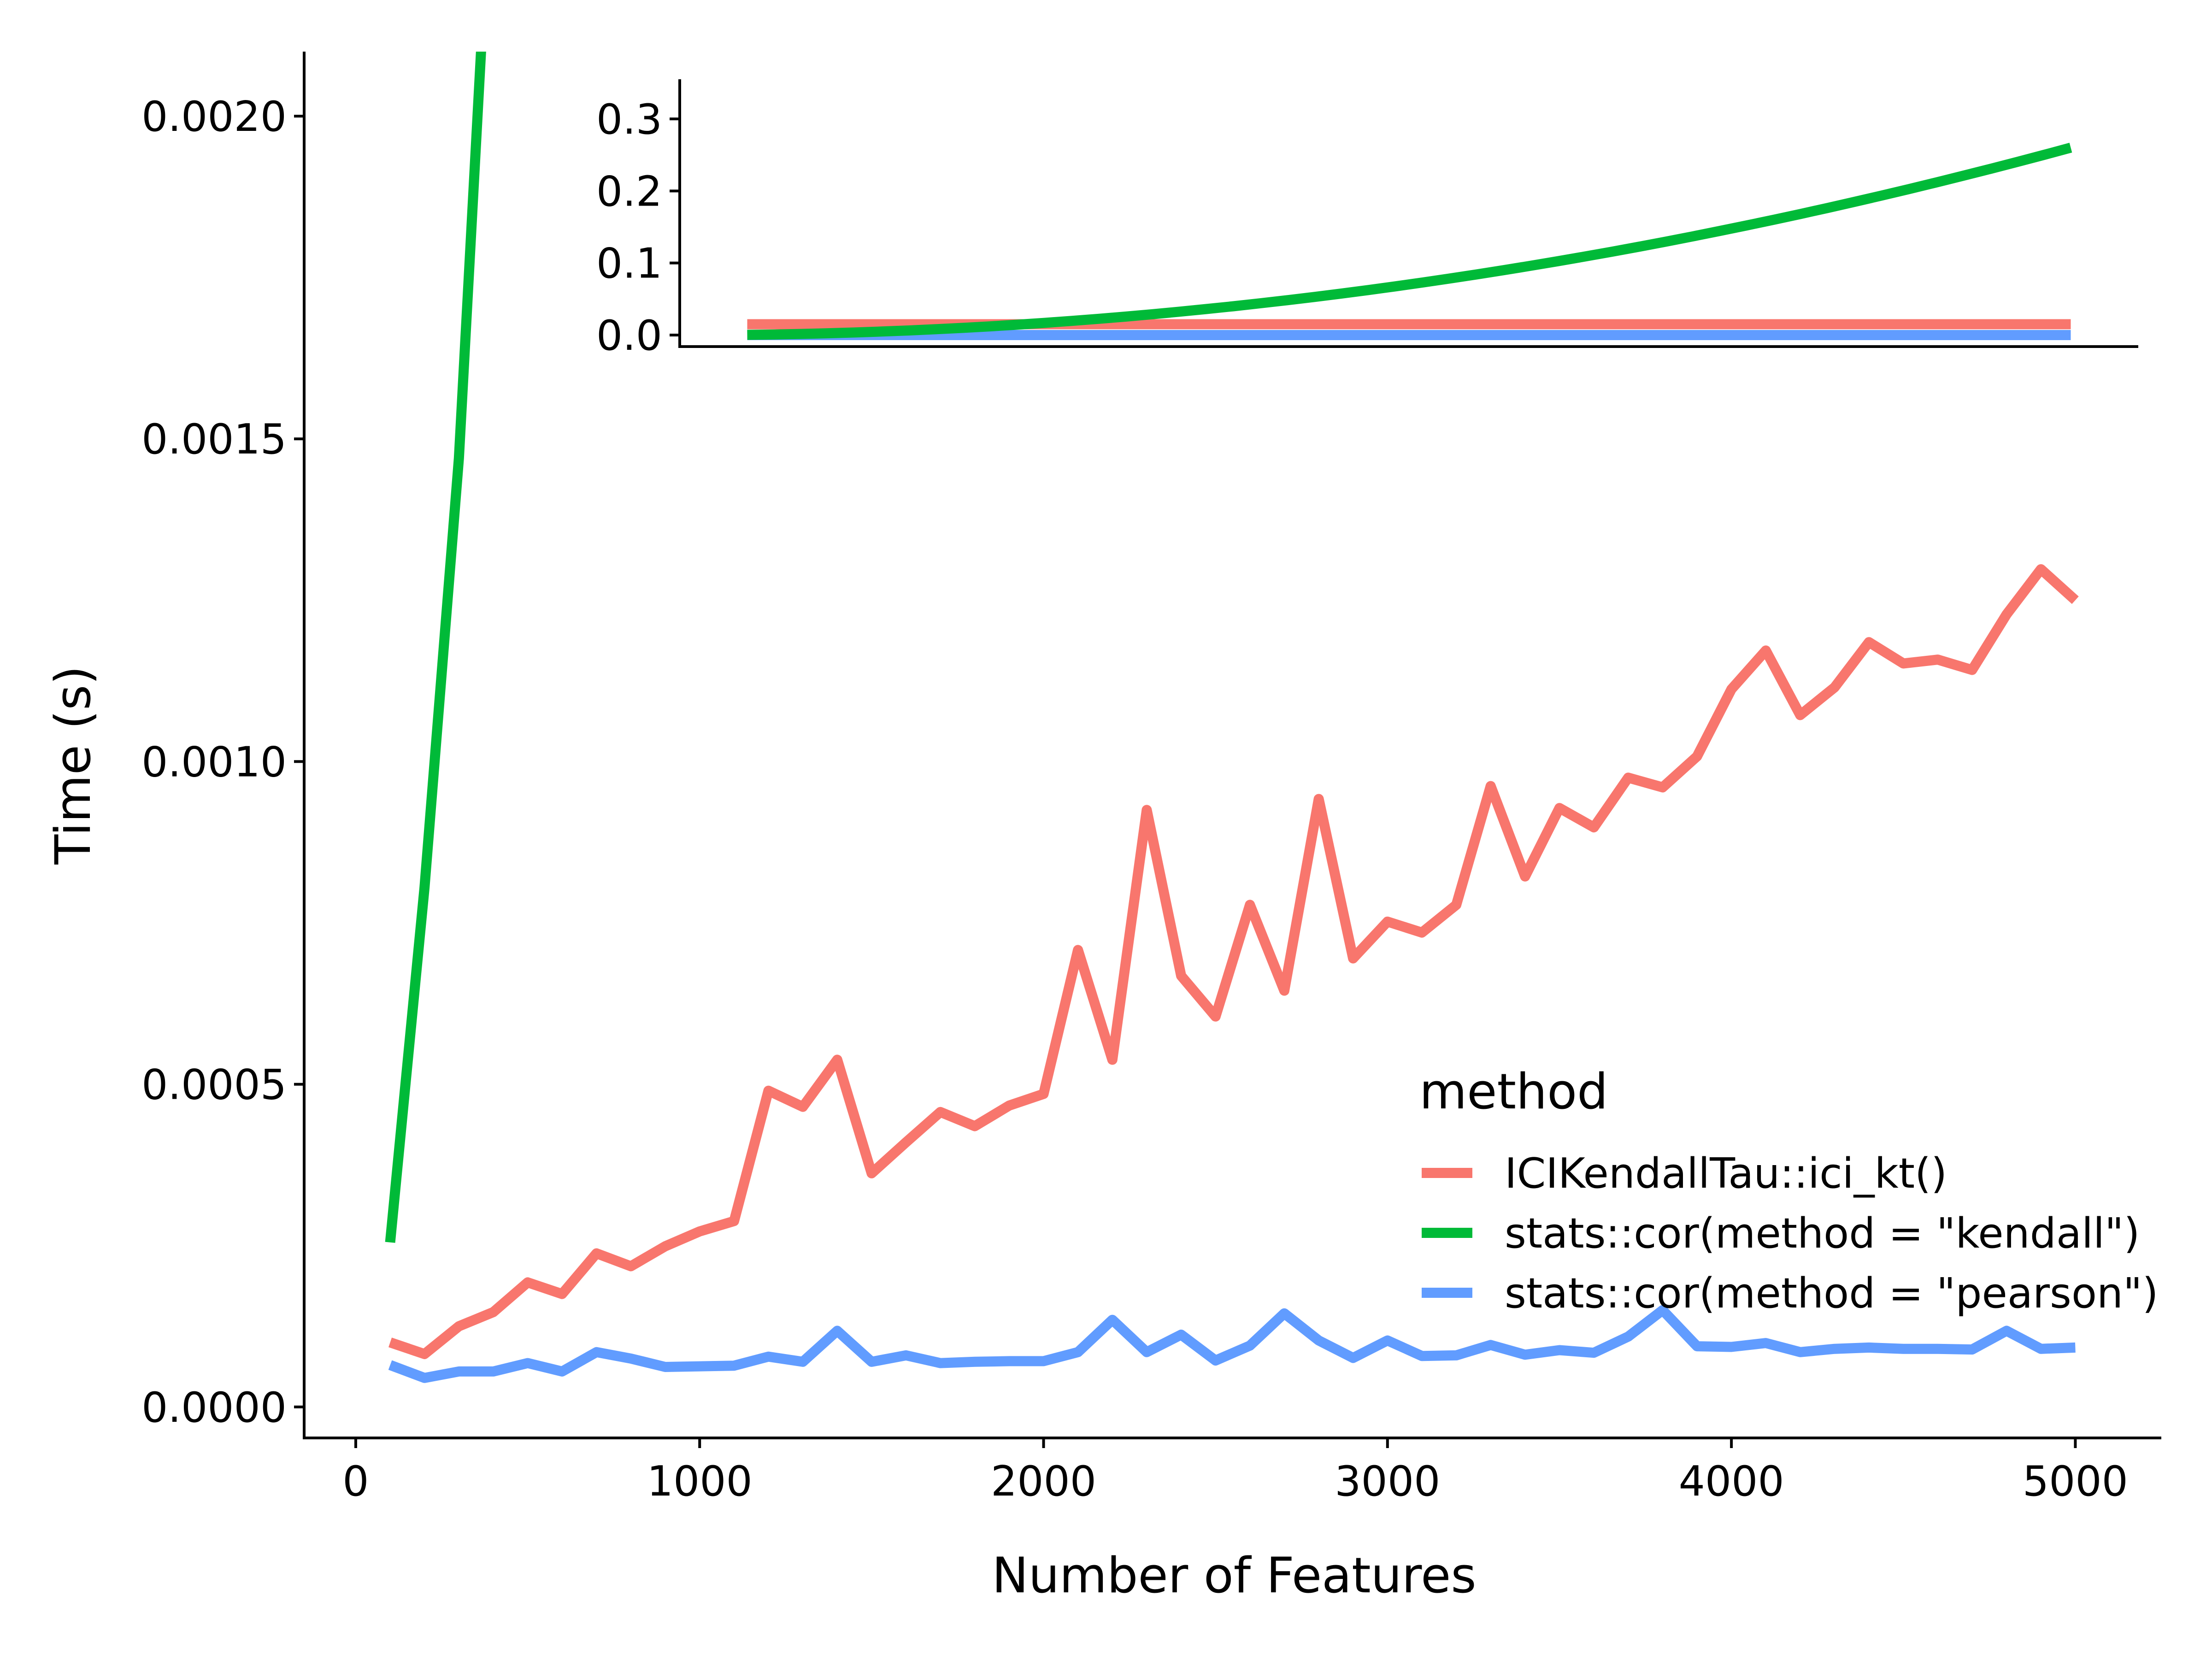 Image resolution: width=2212 pixels, height=1661 pixels. Describe the element at coordinates (629, 192) in the screenshot. I see `inset-y-tick-label: 0.2` at that location.